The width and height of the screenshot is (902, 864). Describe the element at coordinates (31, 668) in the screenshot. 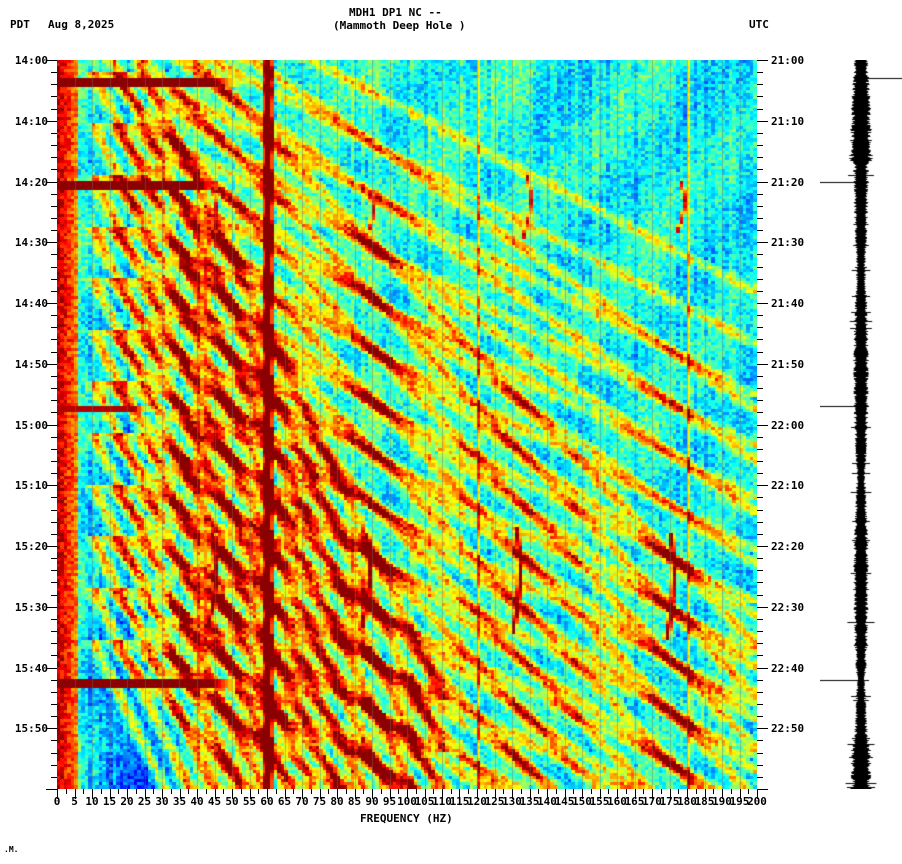

I see `y-axis-label-left: 15:40` at that location.